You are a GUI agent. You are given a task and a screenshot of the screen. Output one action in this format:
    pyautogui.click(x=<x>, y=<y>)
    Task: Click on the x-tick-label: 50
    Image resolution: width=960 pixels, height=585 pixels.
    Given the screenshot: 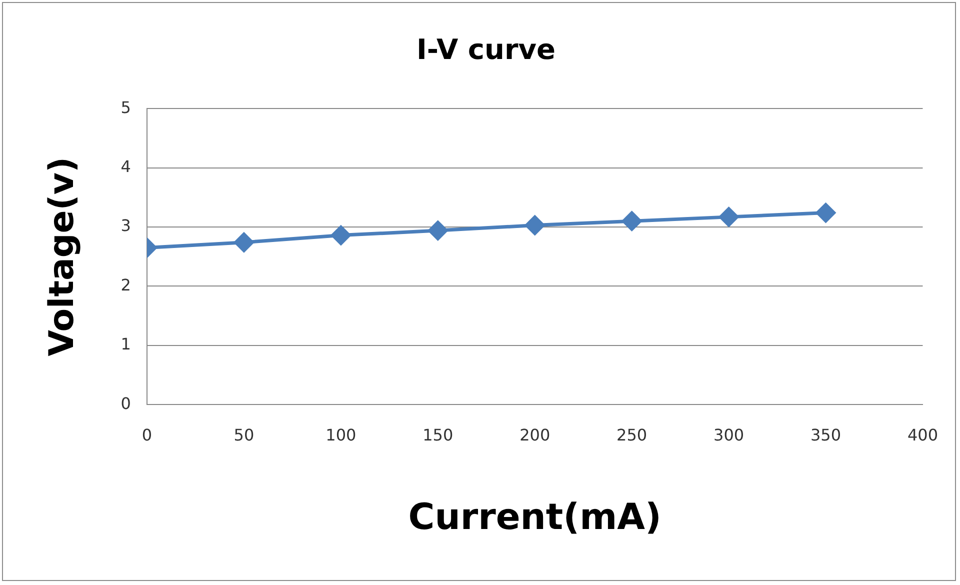 What is the action you would take?
    pyautogui.click(x=244, y=434)
    